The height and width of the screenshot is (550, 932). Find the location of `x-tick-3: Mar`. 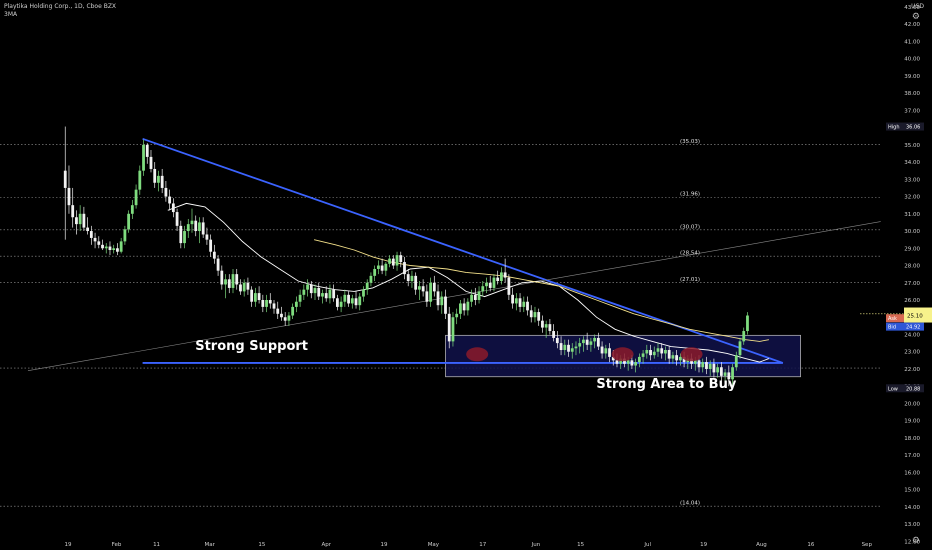

x-tick-3: Mar is located at coordinates (210, 545).